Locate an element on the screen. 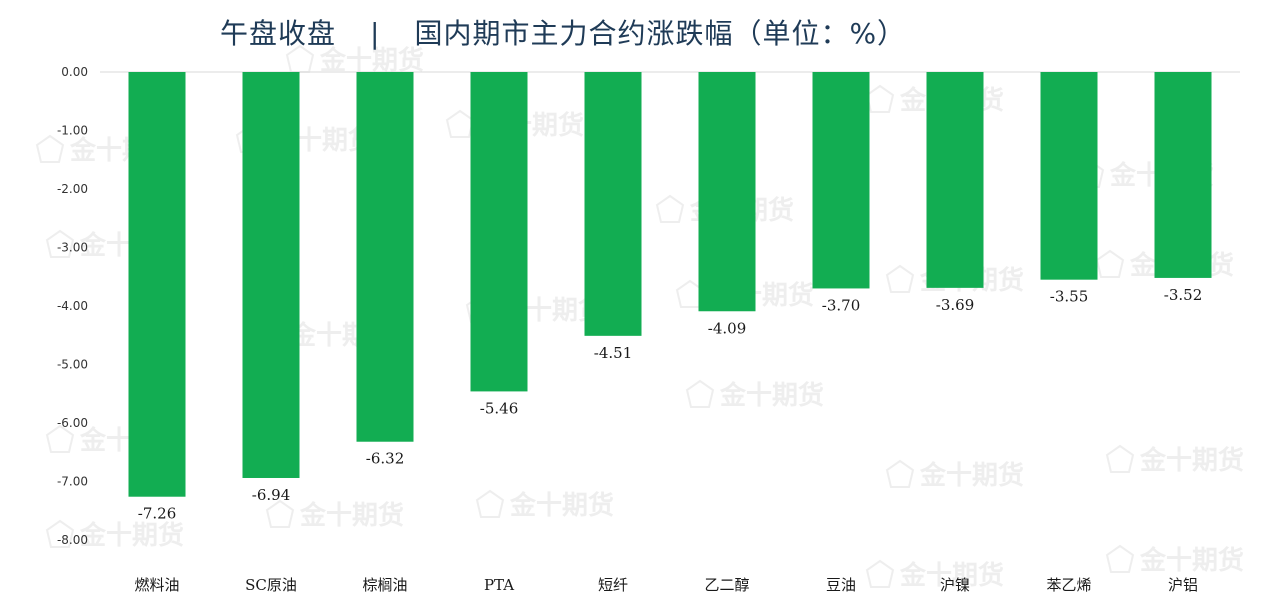 This screenshot has height=600, width=1261. data-label: -4.09 is located at coordinates (727, 328).